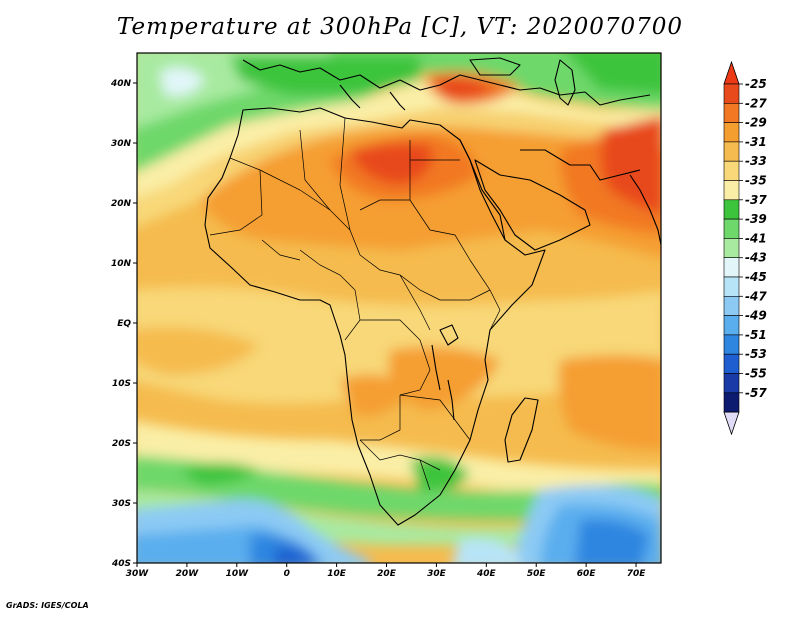 This screenshot has width=800, height=618. Describe the element at coordinates (637, 574) in the screenshot. I see `x-tick-label: 70E` at that location.